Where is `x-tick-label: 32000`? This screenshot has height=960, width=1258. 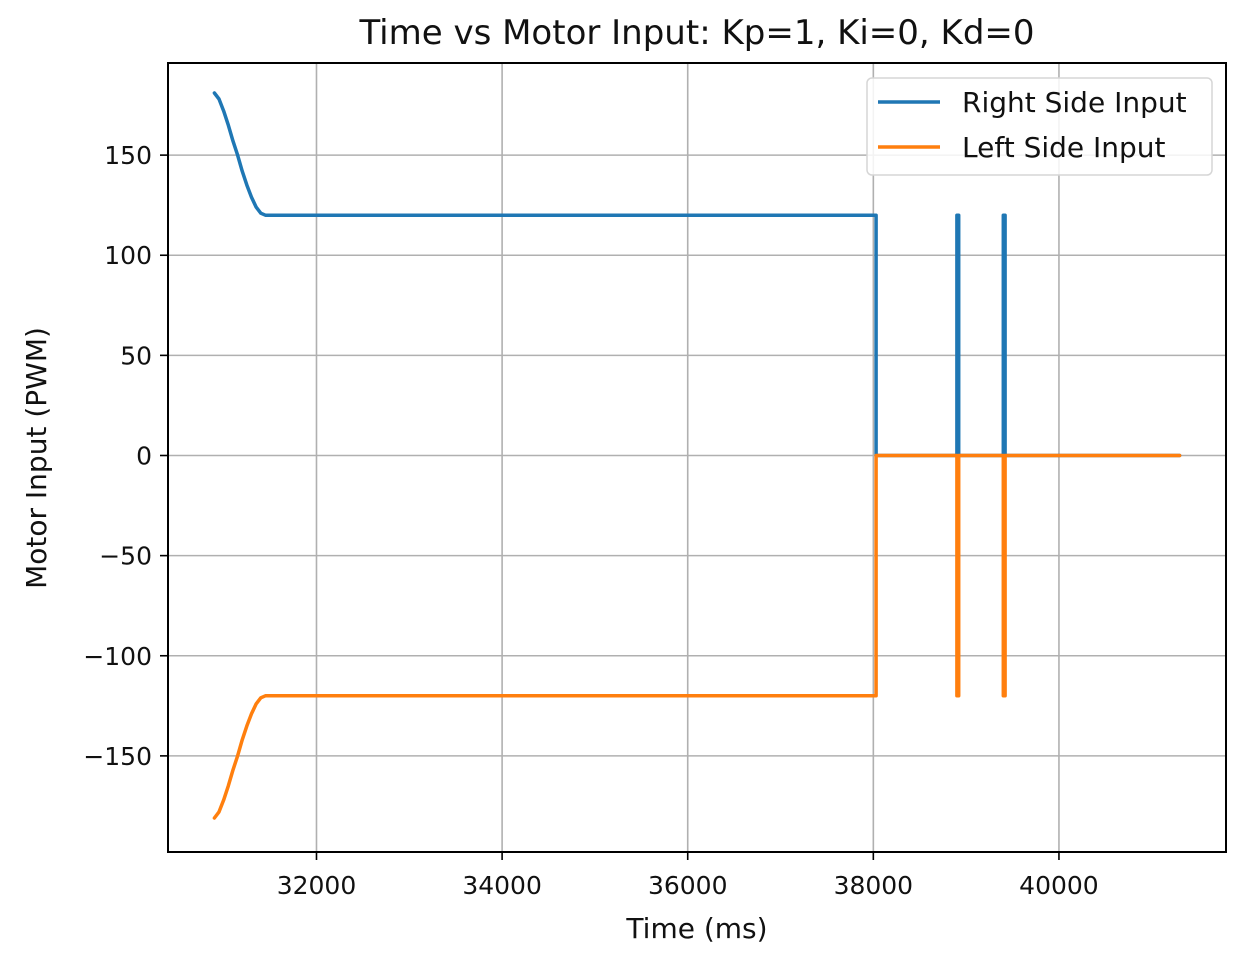 x-tick-label: 32000 is located at coordinates (317, 885).